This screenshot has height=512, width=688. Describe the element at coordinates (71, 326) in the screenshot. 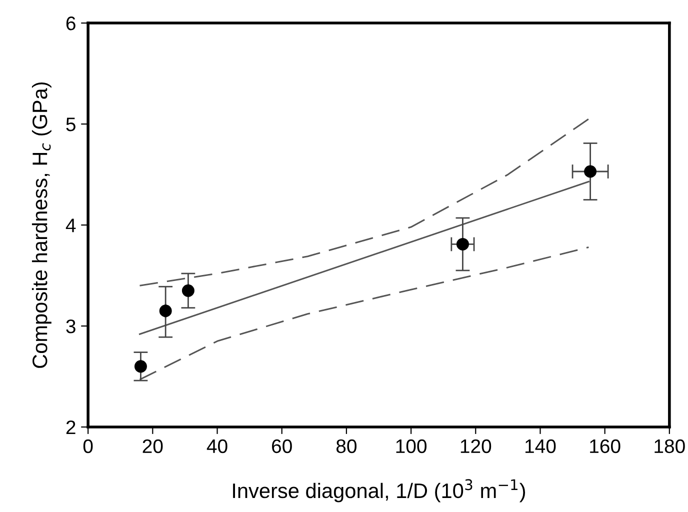

I see `y-tick-label: 3` at that location.